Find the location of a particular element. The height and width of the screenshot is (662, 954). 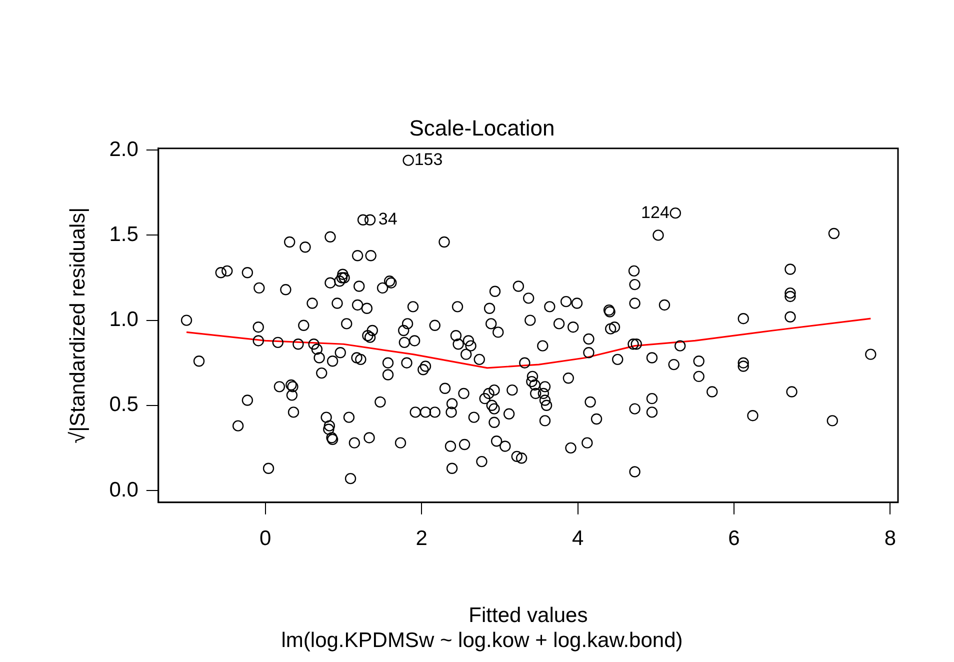

annotation: 153 is located at coordinates (428, 159).